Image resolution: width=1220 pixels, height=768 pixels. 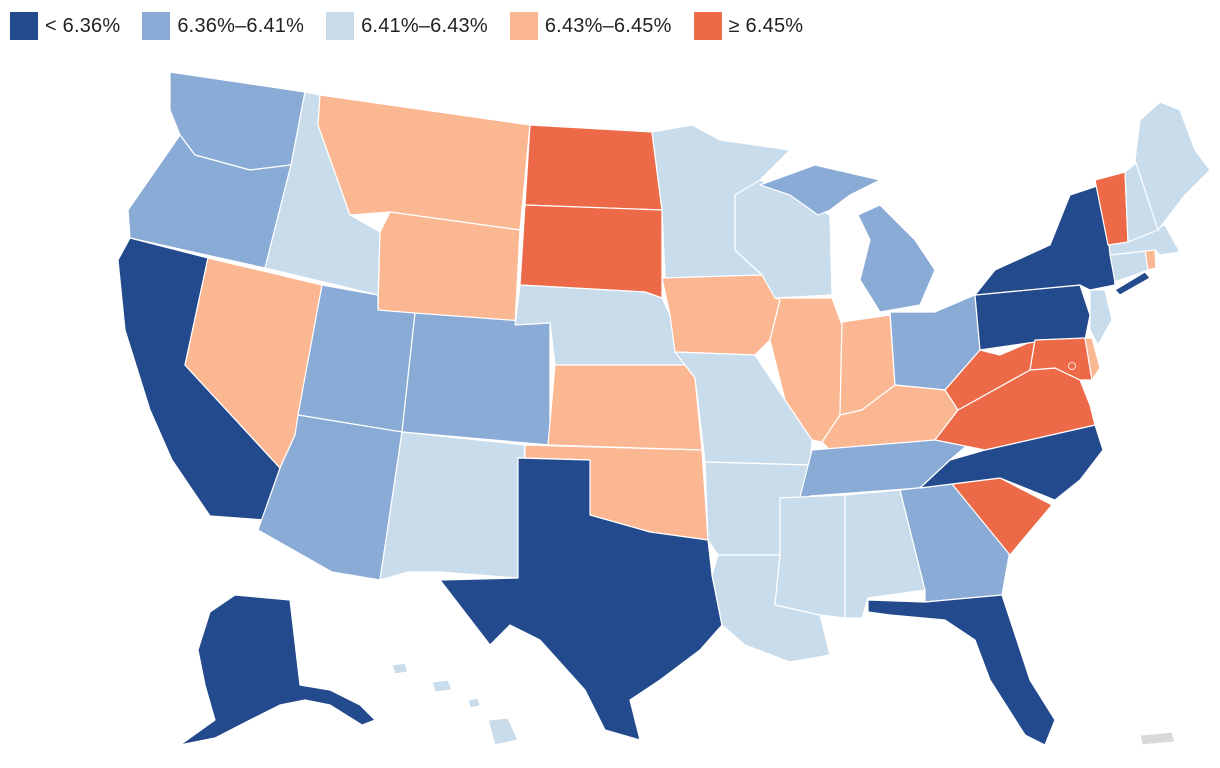 I want to click on district-DC, so click(x=1072, y=366).